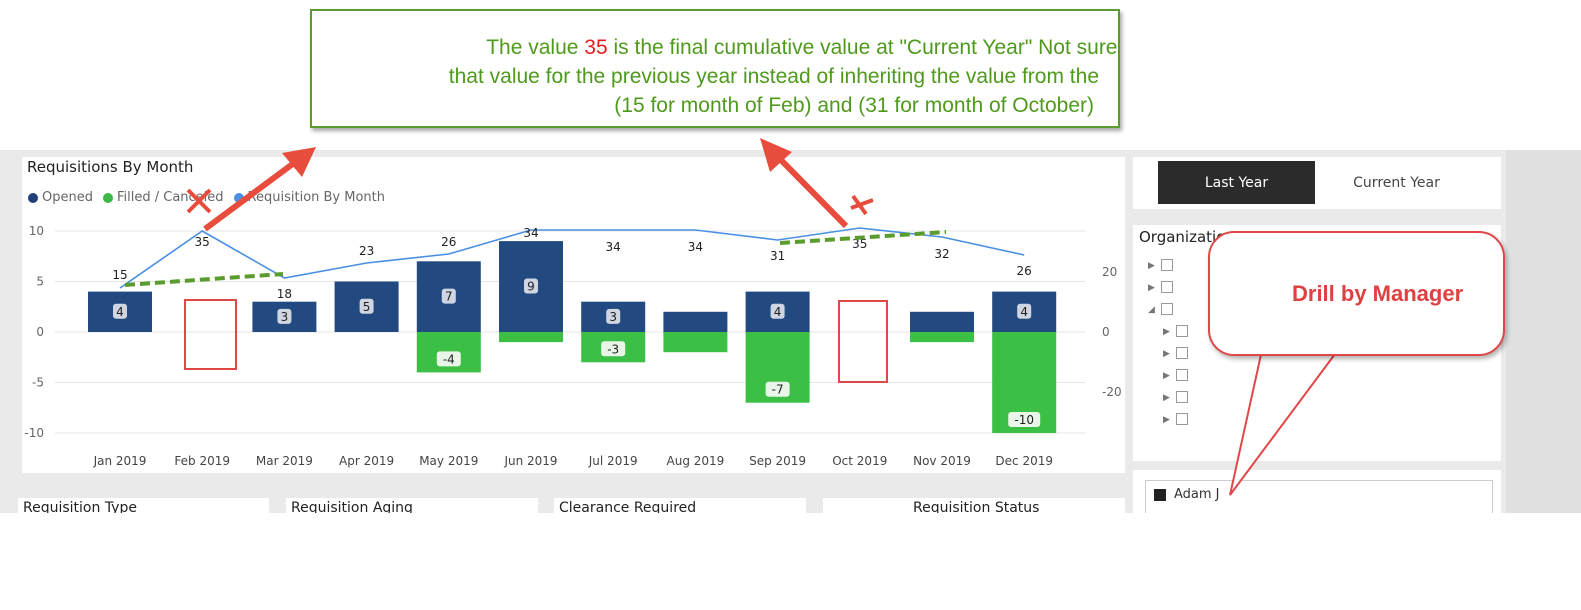 This screenshot has width=1581, height=610. What do you see at coordinates (628, 508) in the screenshot?
I see `clearance-required-title: Clearance Required` at bounding box center [628, 508].